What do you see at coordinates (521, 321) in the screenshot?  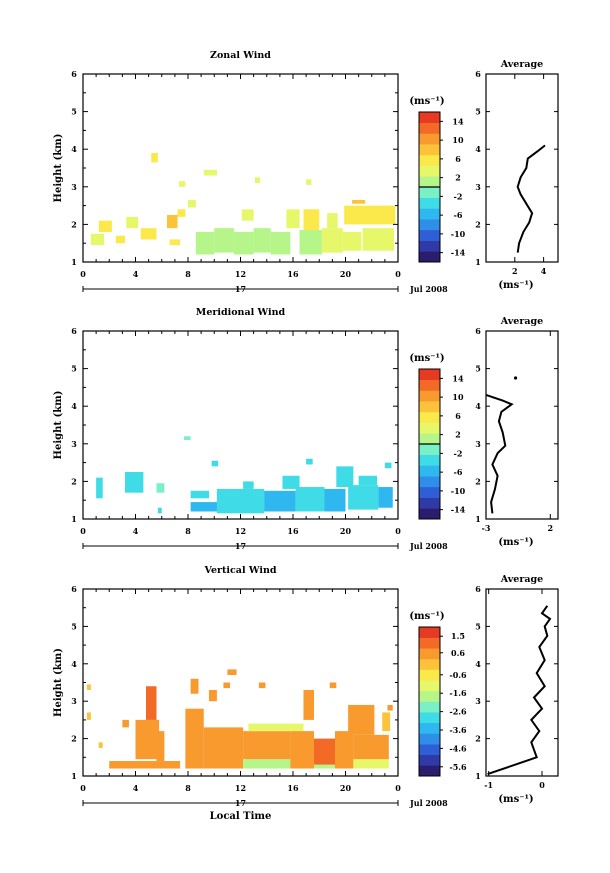 I see `profile-title: Average` at bounding box center [521, 321].